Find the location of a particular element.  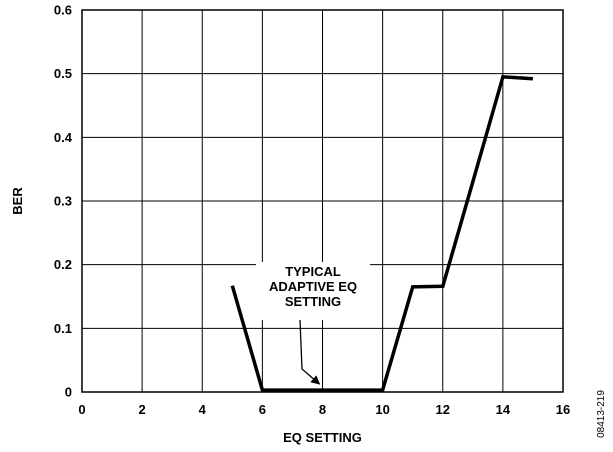

x-tick-label: 14 is located at coordinates (503, 409).